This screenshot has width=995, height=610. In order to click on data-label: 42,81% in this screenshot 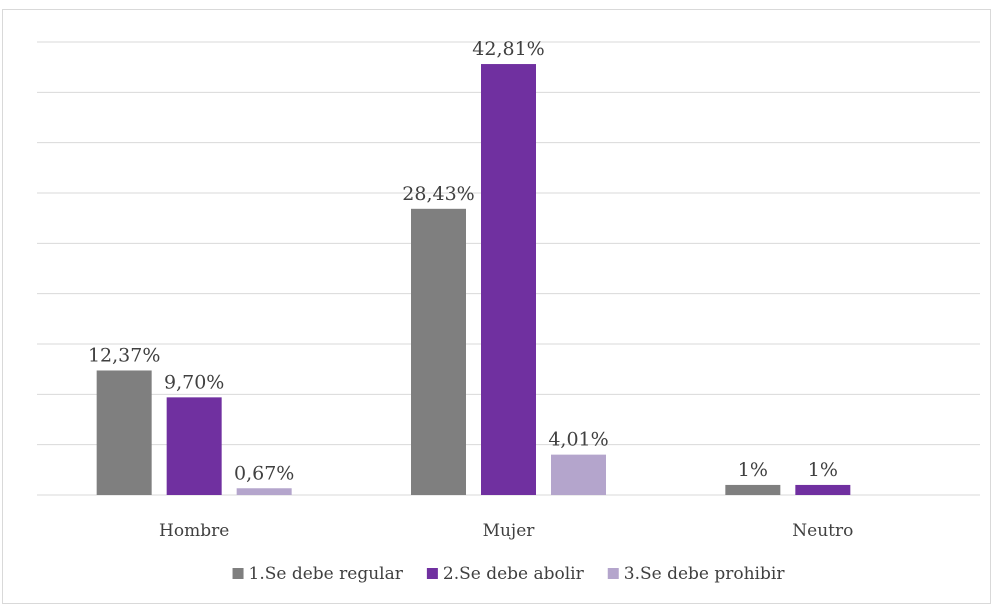, I will do `click(508, 49)`.